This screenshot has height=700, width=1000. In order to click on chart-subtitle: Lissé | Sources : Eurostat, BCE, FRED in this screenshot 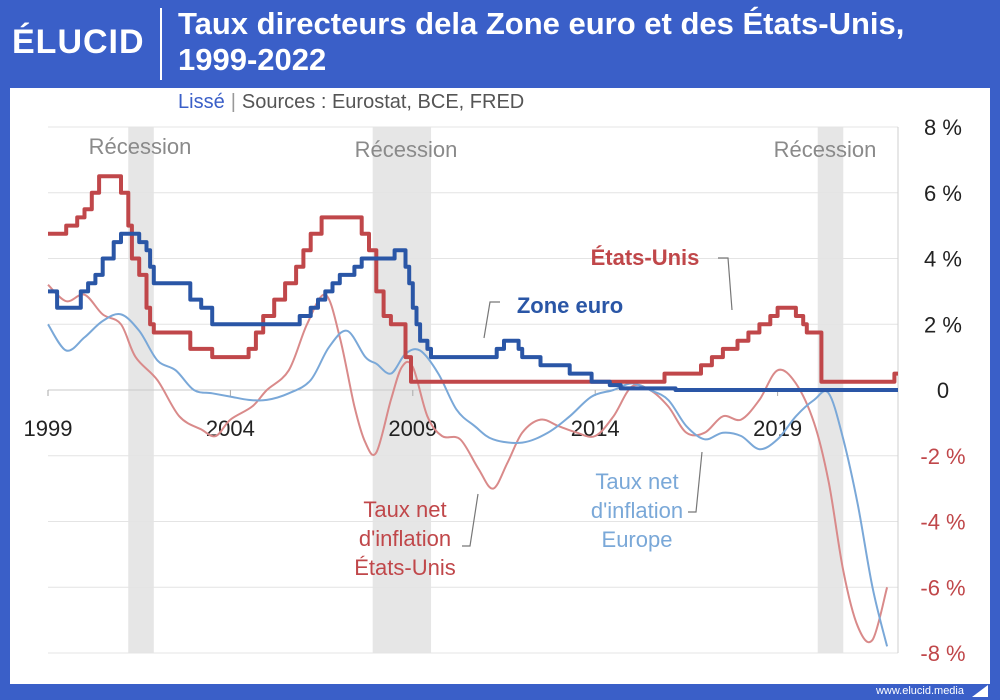, I will do `click(351, 102)`.